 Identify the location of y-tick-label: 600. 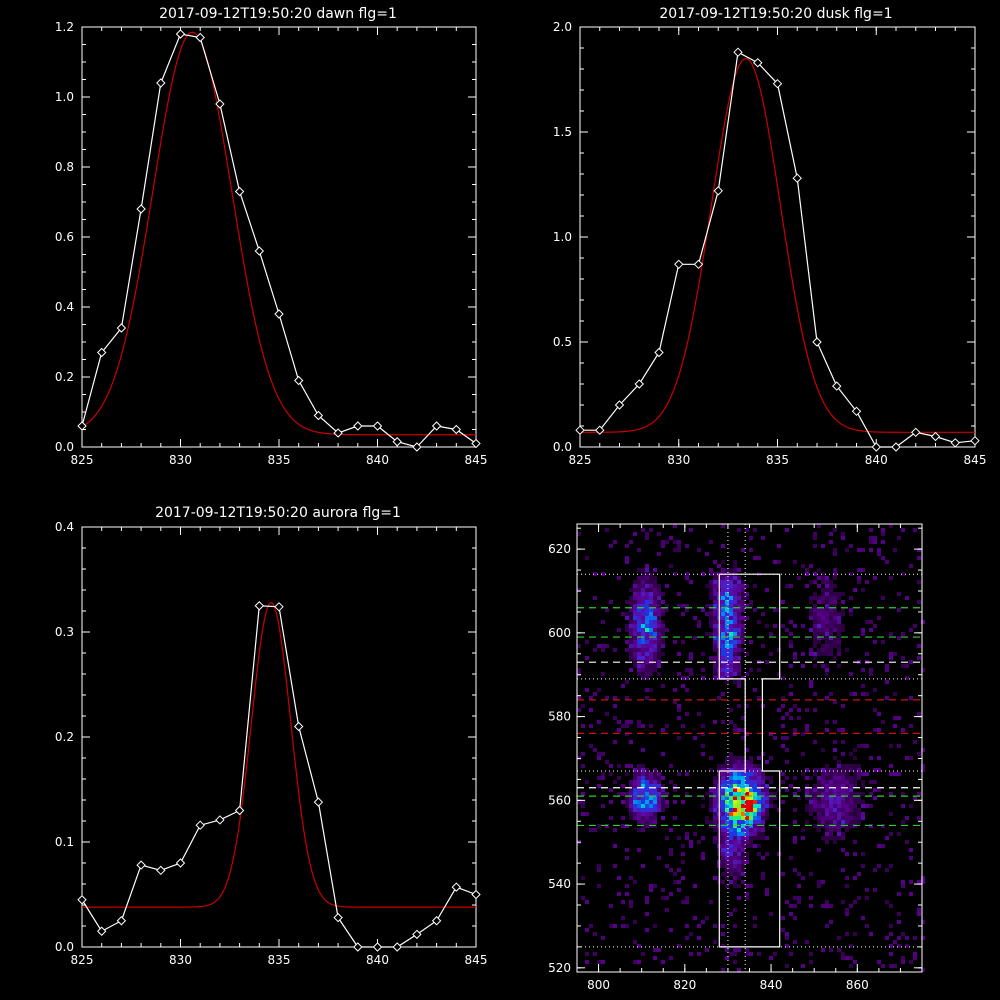
(559, 633).